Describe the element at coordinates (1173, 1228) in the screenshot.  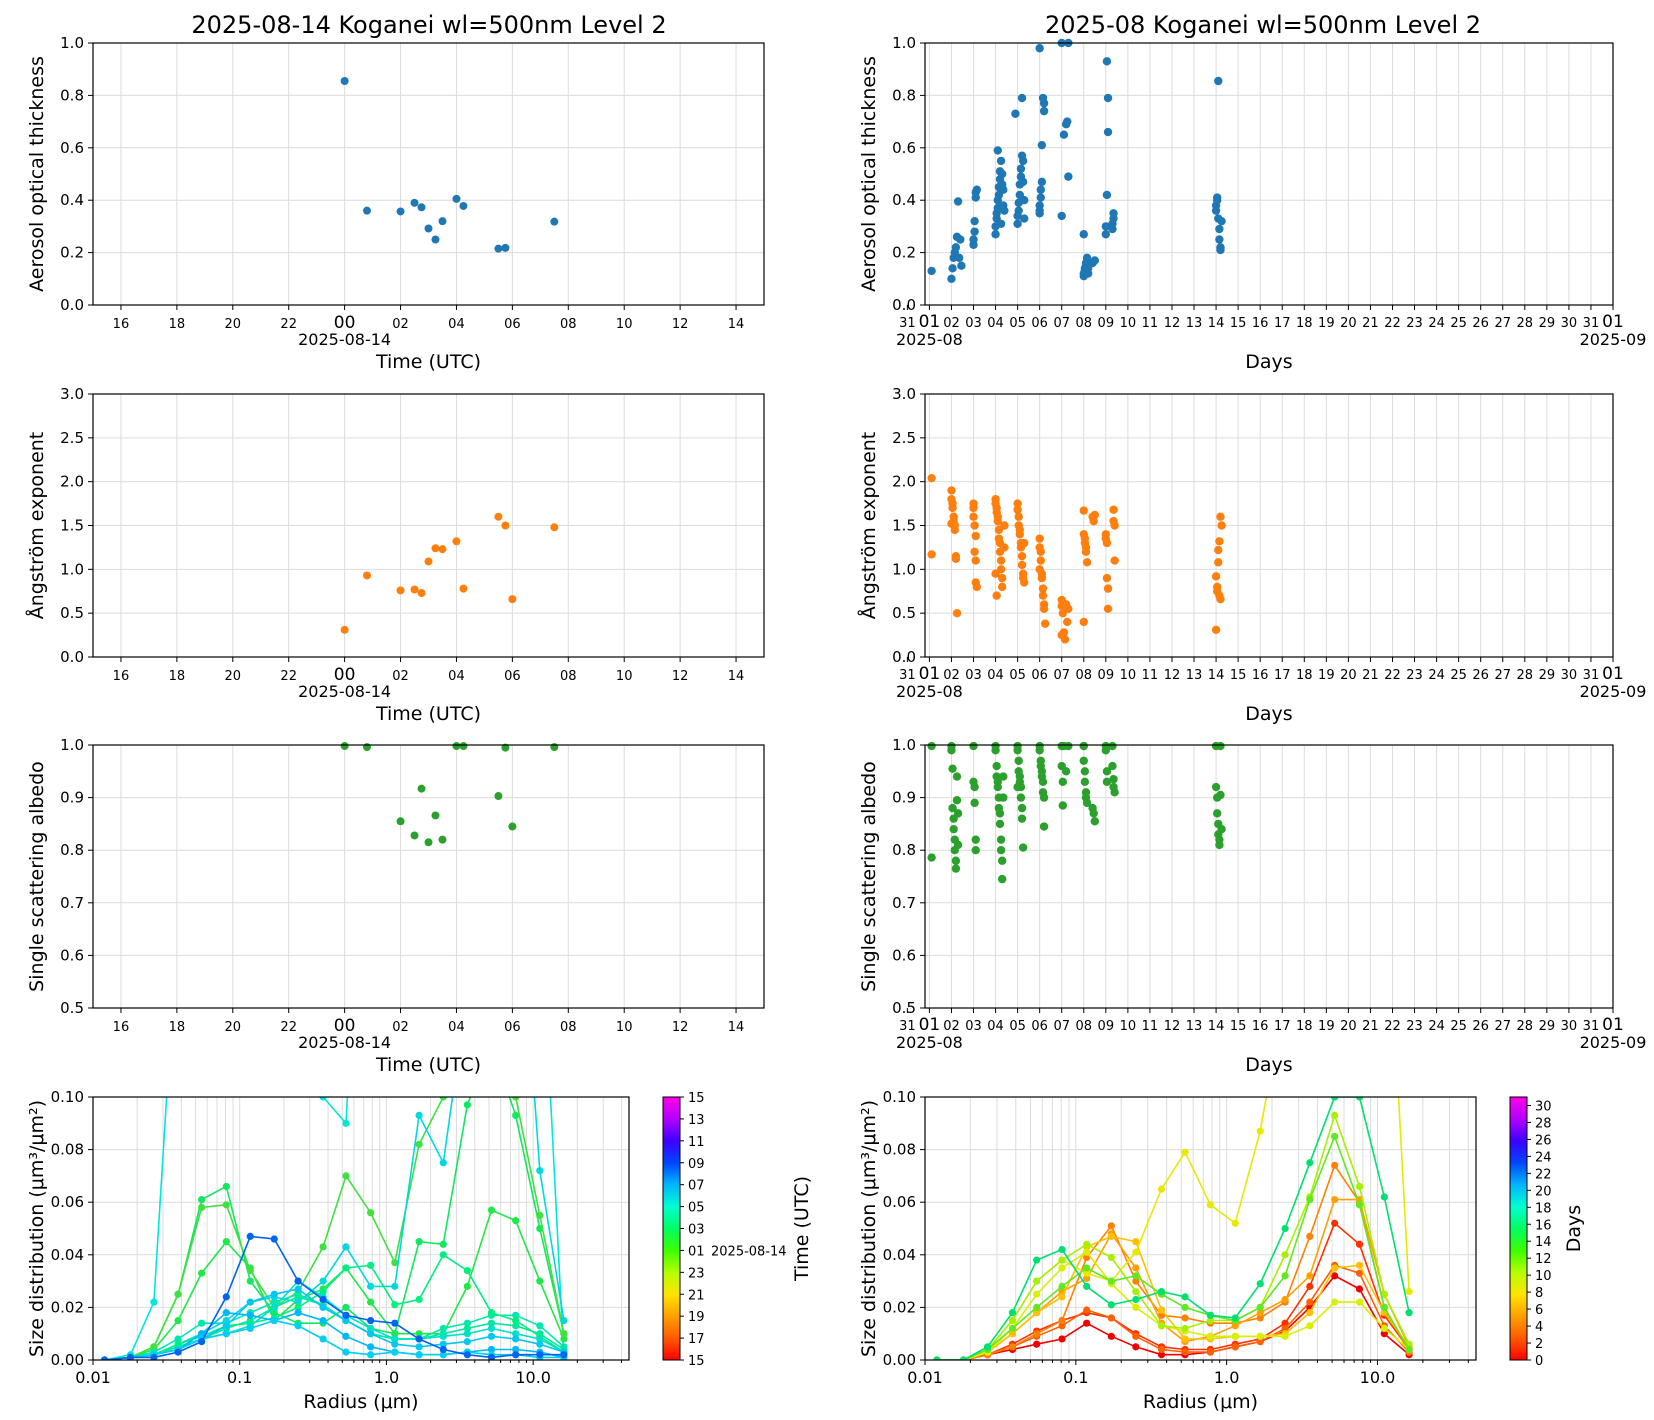
I see `monthly-size-dist-series-line` at that location.